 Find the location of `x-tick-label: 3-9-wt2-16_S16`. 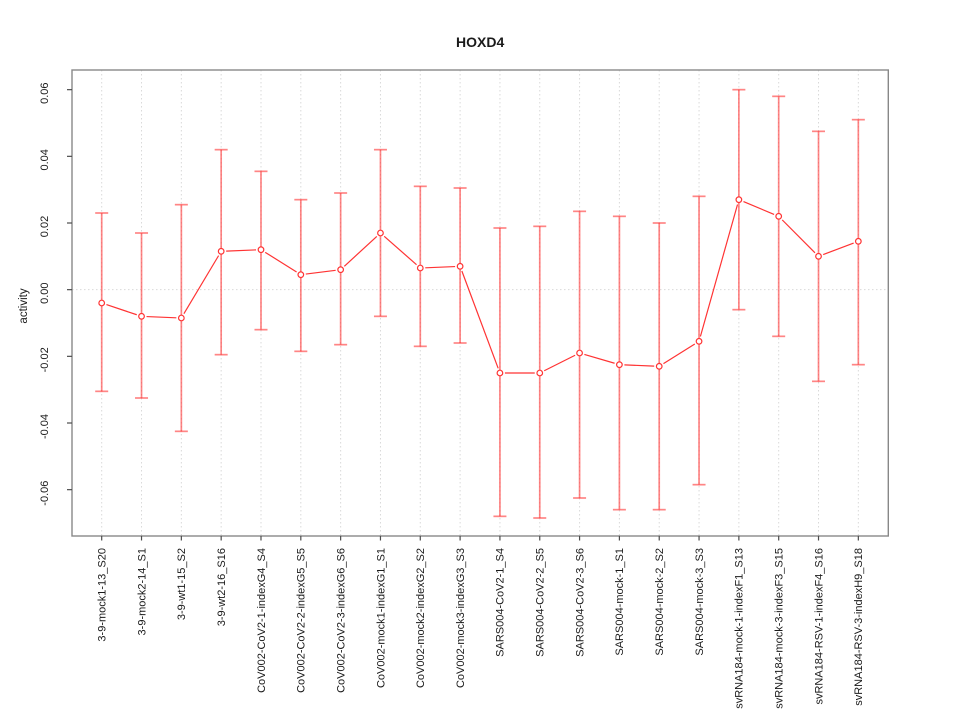

x-tick-label: 3-9-wt2-16_S16 is located at coordinates (222, 587).